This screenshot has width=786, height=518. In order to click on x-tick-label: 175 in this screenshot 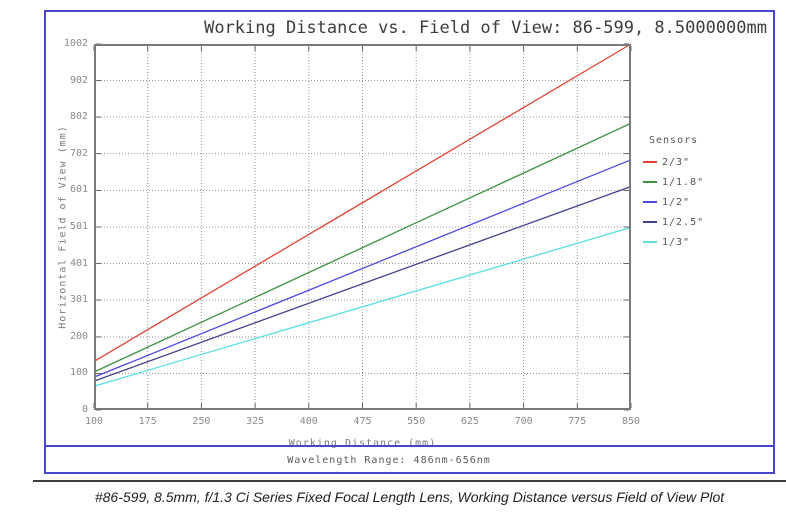, I will do `click(147, 421)`.